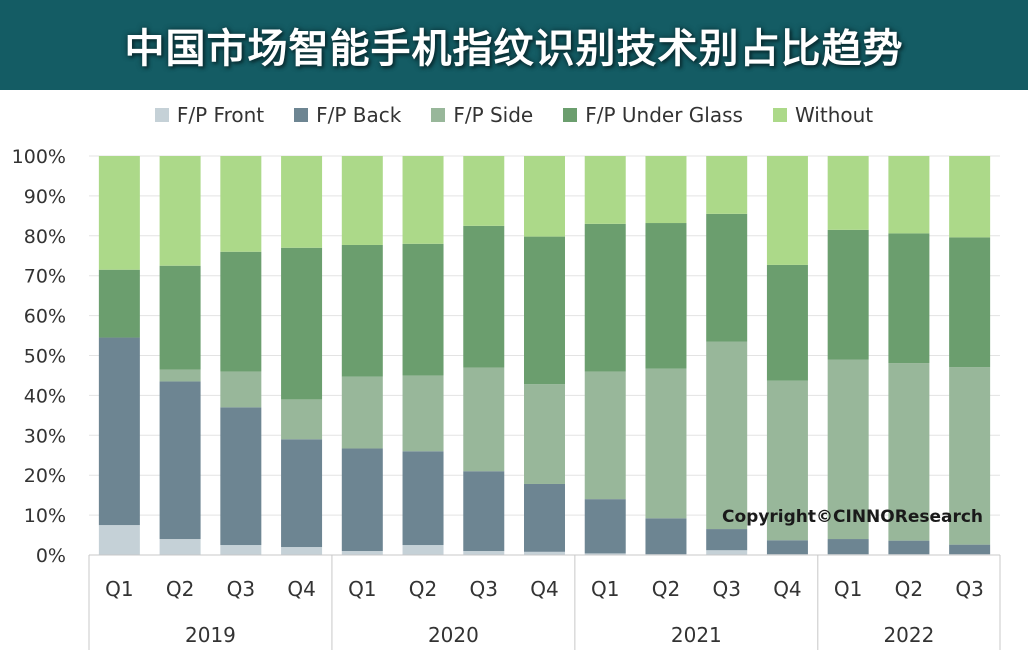 This screenshot has height=658, width=1028. I want to click on y-tick-label: 10%, so click(45, 516).